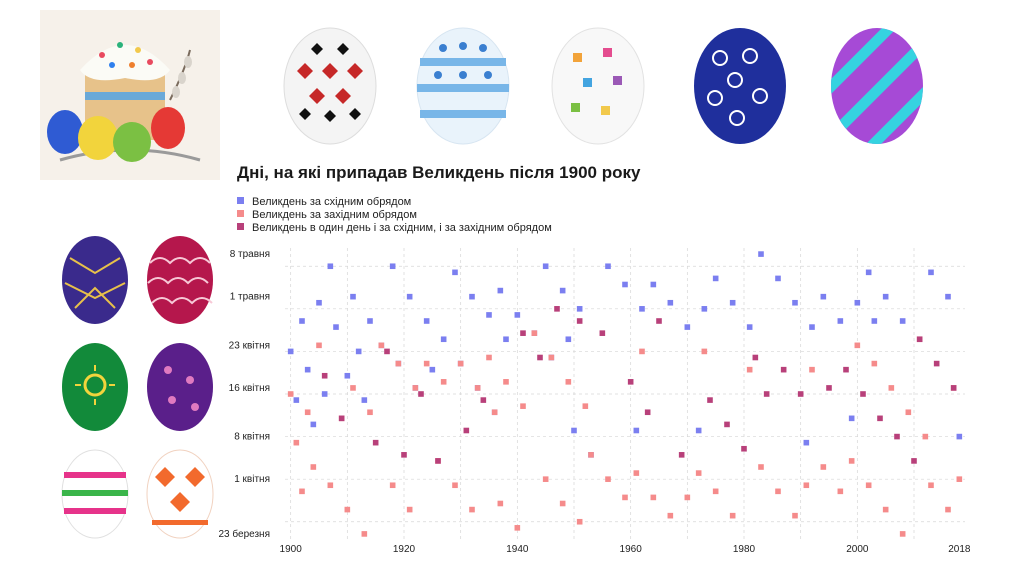  Describe the element at coordinates (334, 215) in the screenshot. I see `legend-label-western: Великдень за західним обрядом` at that location.